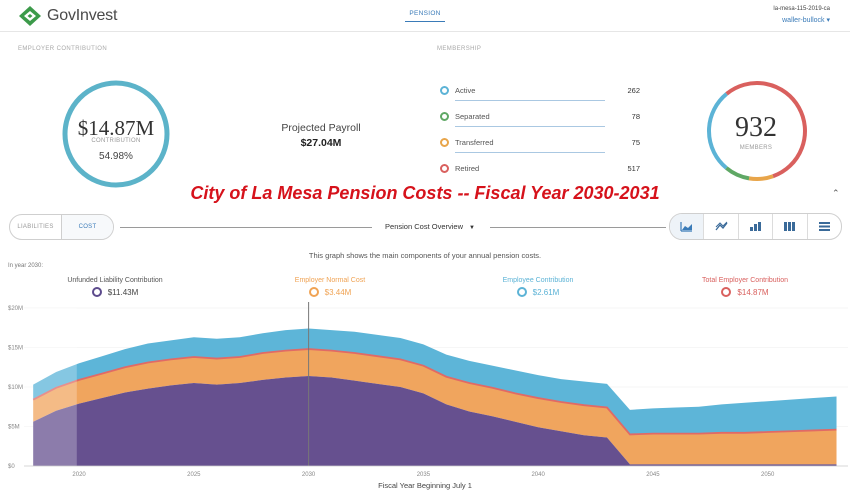 This screenshot has width=850, height=492. Describe the element at coordinates (768, 475) in the screenshot. I see `x-tick-label: 2050` at that location.